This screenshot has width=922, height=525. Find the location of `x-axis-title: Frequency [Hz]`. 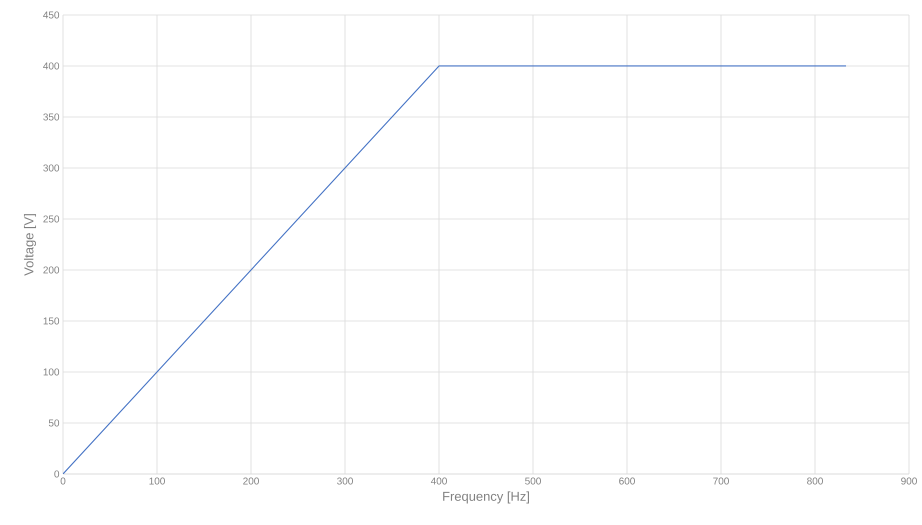

x-axis-title: Frequency [Hz] is located at coordinates (486, 497).